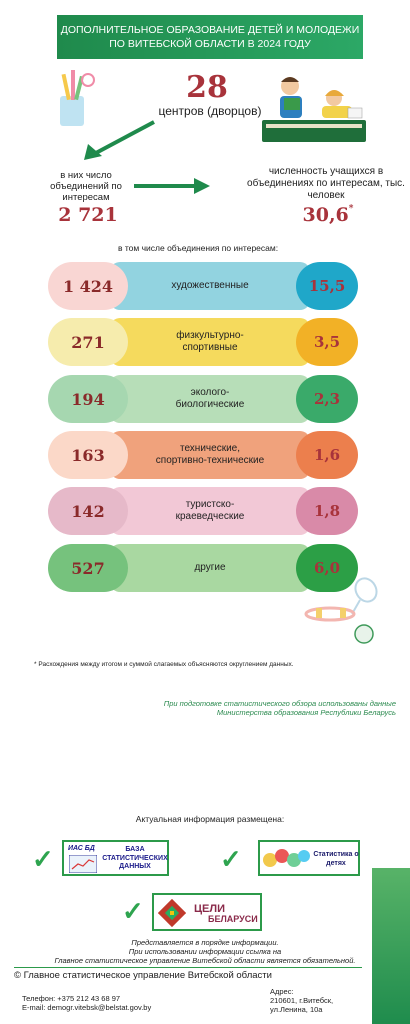 The height and width of the screenshot is (1024, 410). What do you see at coordinates (83, 864) in the screenshot?
I see `chart-icon` at bounding box center [83, 864].